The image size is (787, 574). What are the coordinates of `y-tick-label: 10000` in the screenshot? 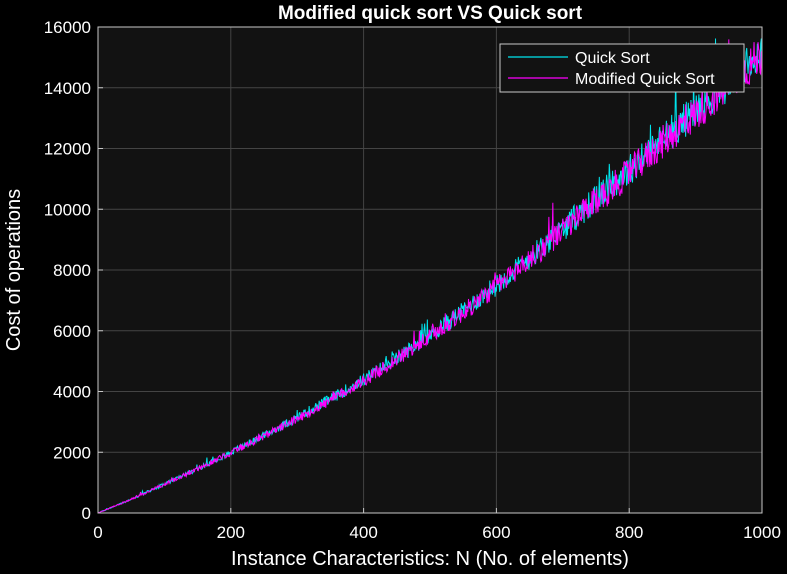 It's located at (67, 209).